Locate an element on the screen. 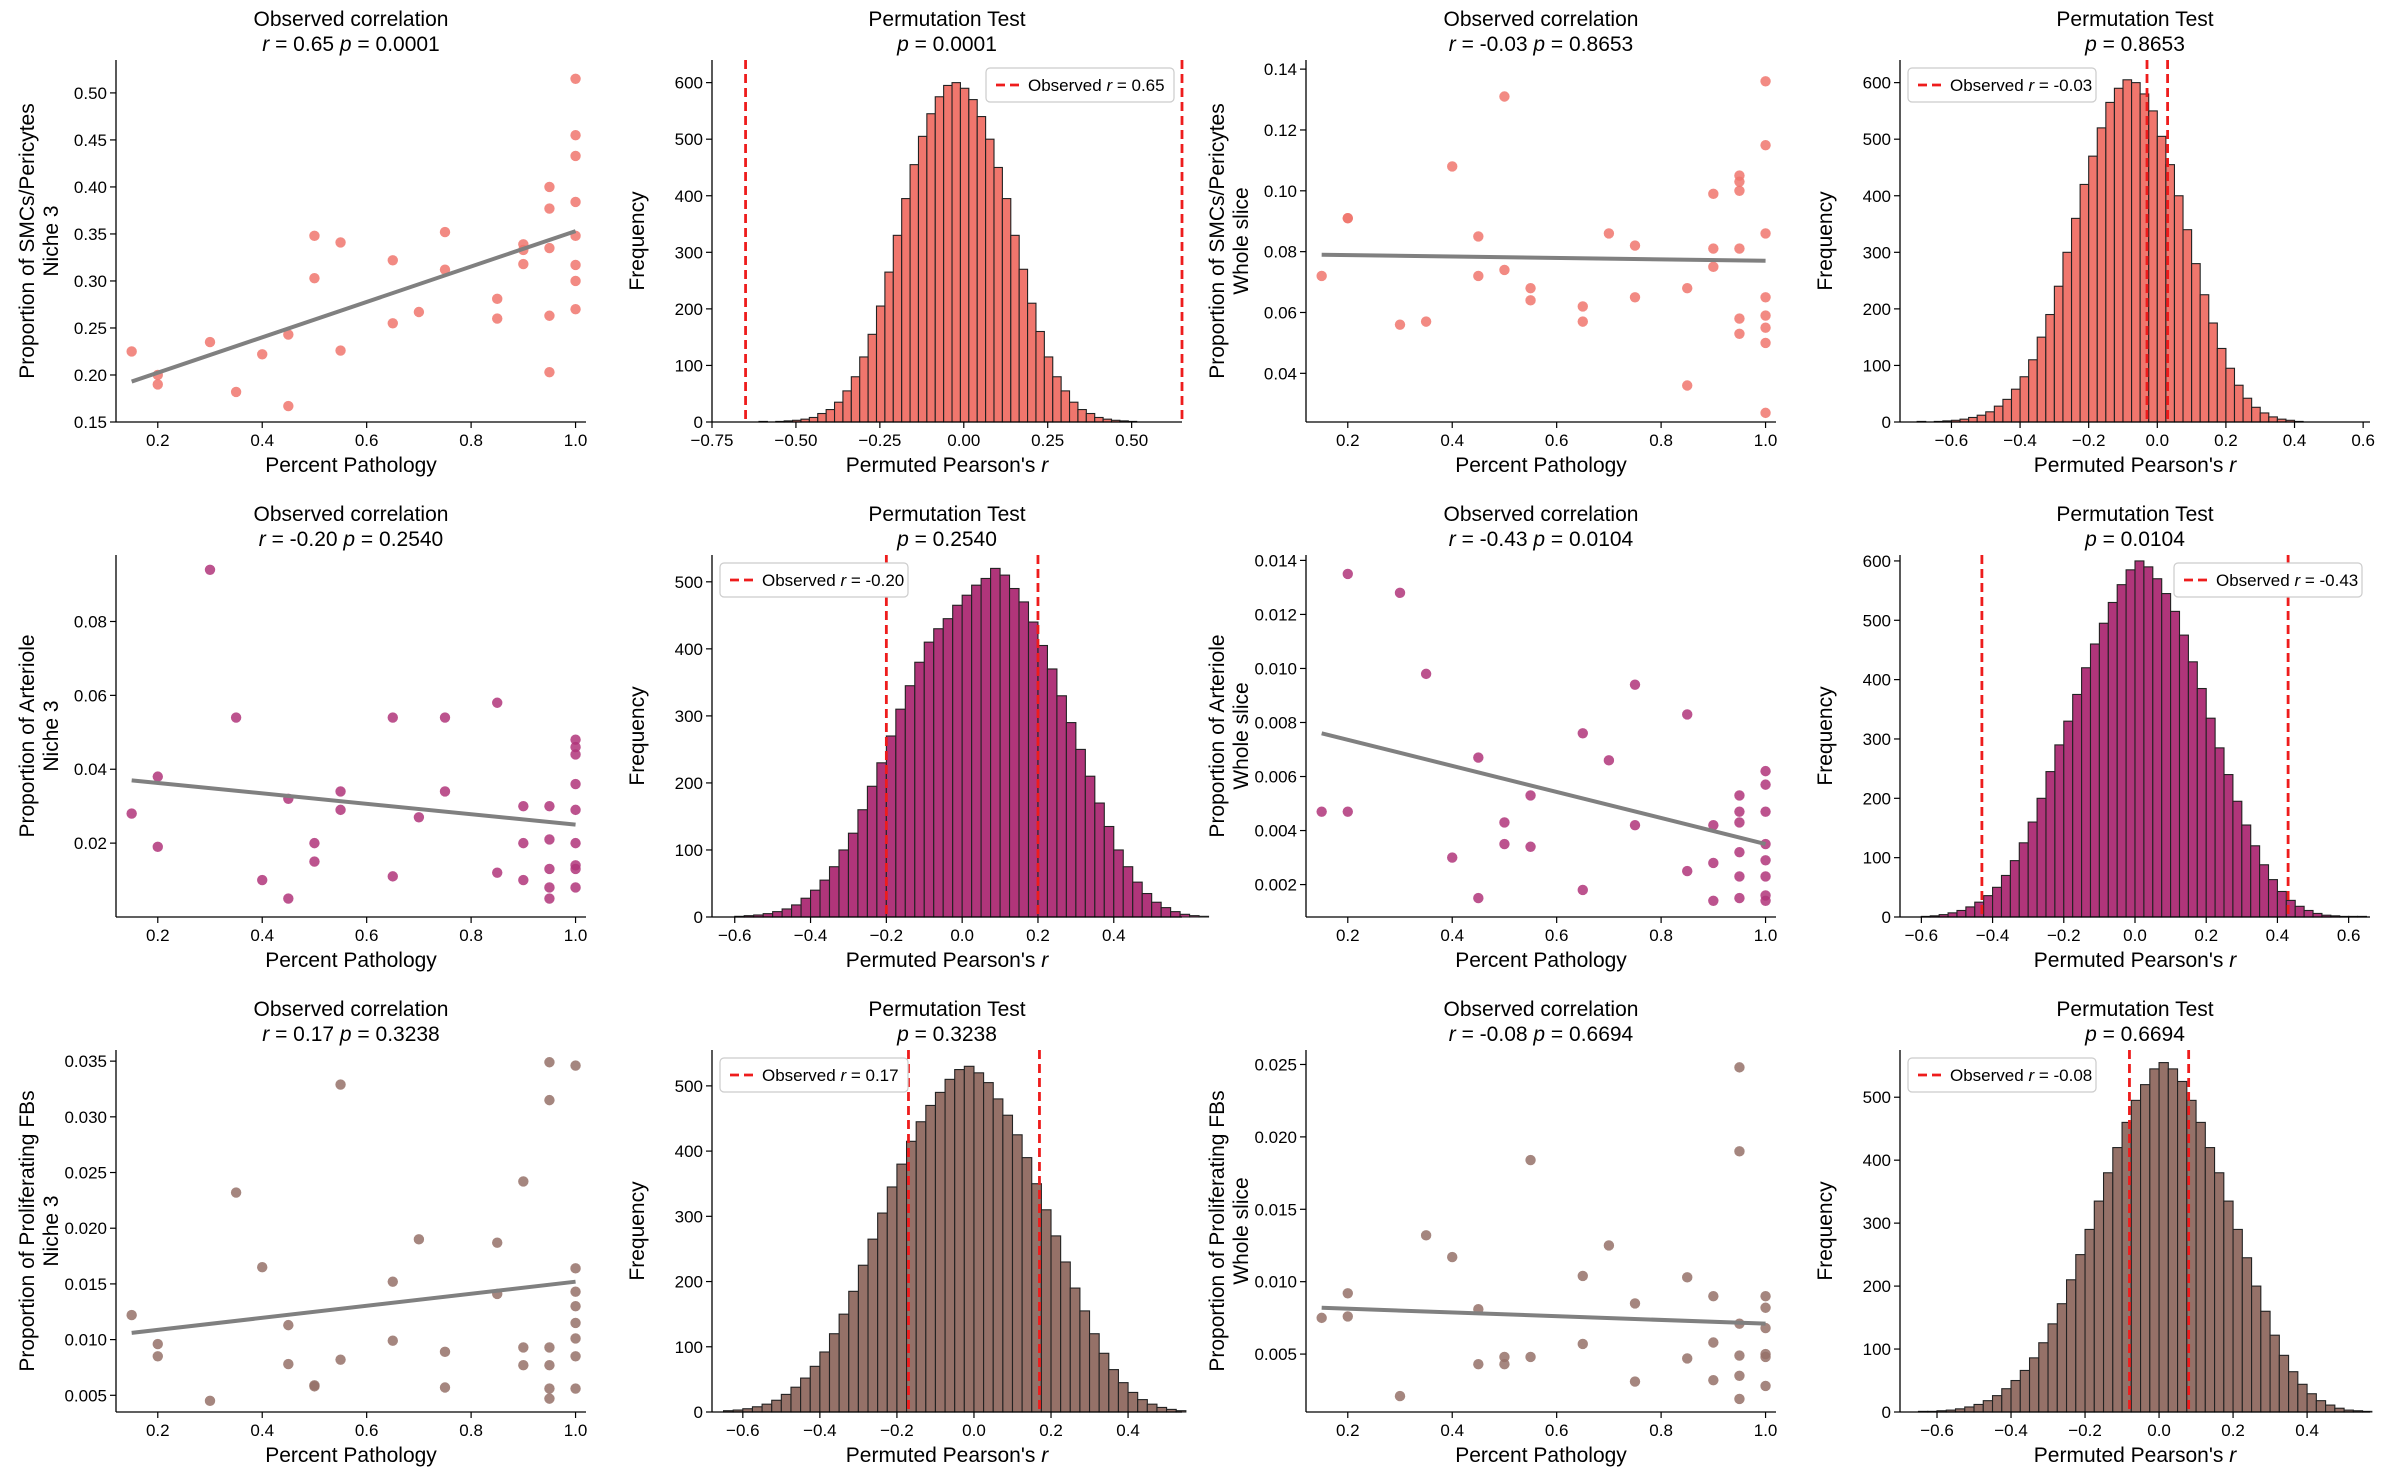  y-tick-label: 0.02 is located at coordinates (90, 843).